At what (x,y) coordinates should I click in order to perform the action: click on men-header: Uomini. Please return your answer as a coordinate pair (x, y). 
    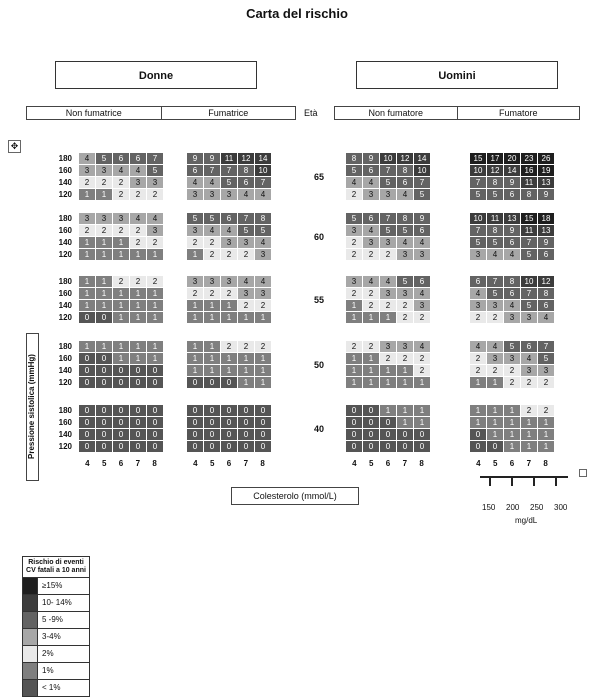
    Looking at the image, I should click on (457, 75).